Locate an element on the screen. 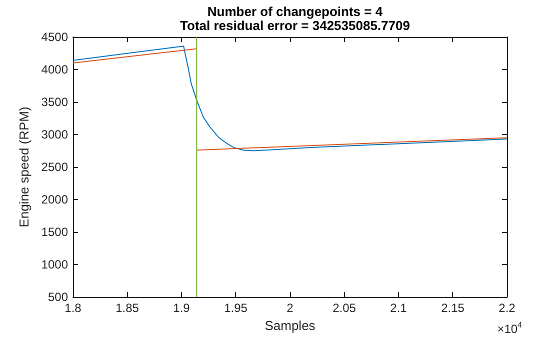 The height and width of the screenshot is (337, 560). x-tick-label: 1.85 is located at coordinates (128, 308).